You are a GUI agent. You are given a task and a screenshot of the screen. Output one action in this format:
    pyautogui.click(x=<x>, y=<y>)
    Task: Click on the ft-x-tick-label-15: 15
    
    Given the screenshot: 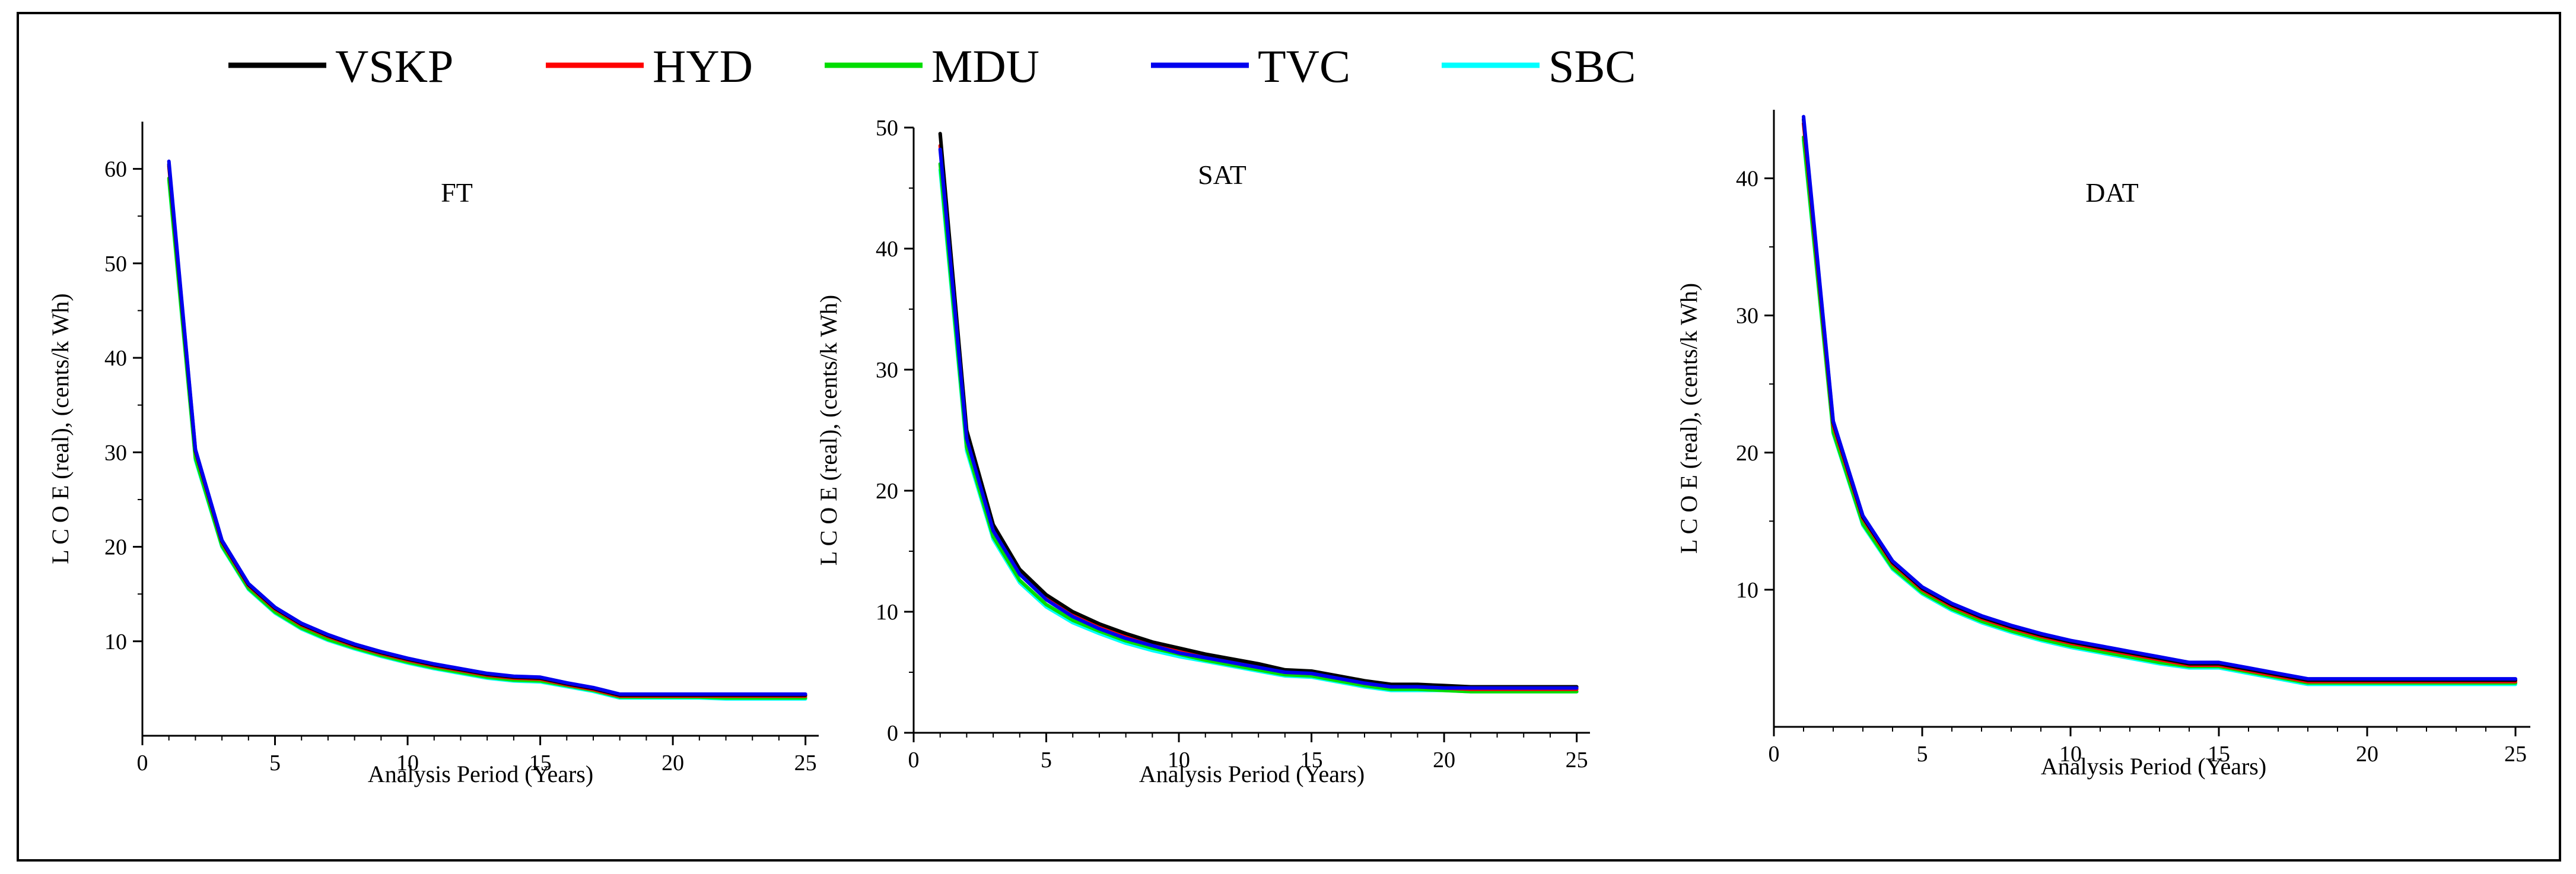 What is the action you would take?
    pyautogui.click(x=540, y=763)
    